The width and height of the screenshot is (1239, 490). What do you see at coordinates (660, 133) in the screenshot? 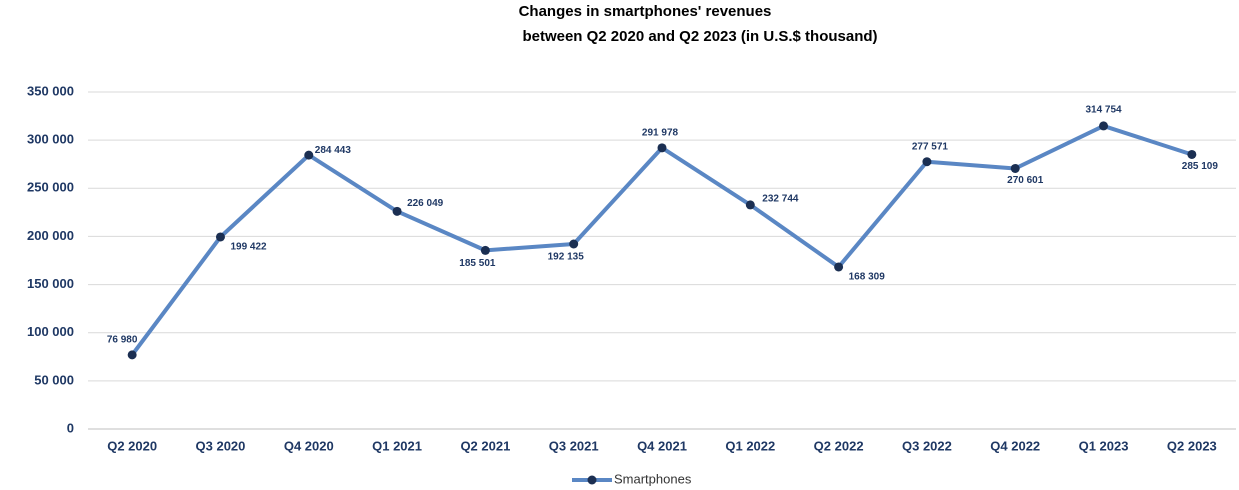
I see `data-label: 291 978` at bounding box center [660, 133].